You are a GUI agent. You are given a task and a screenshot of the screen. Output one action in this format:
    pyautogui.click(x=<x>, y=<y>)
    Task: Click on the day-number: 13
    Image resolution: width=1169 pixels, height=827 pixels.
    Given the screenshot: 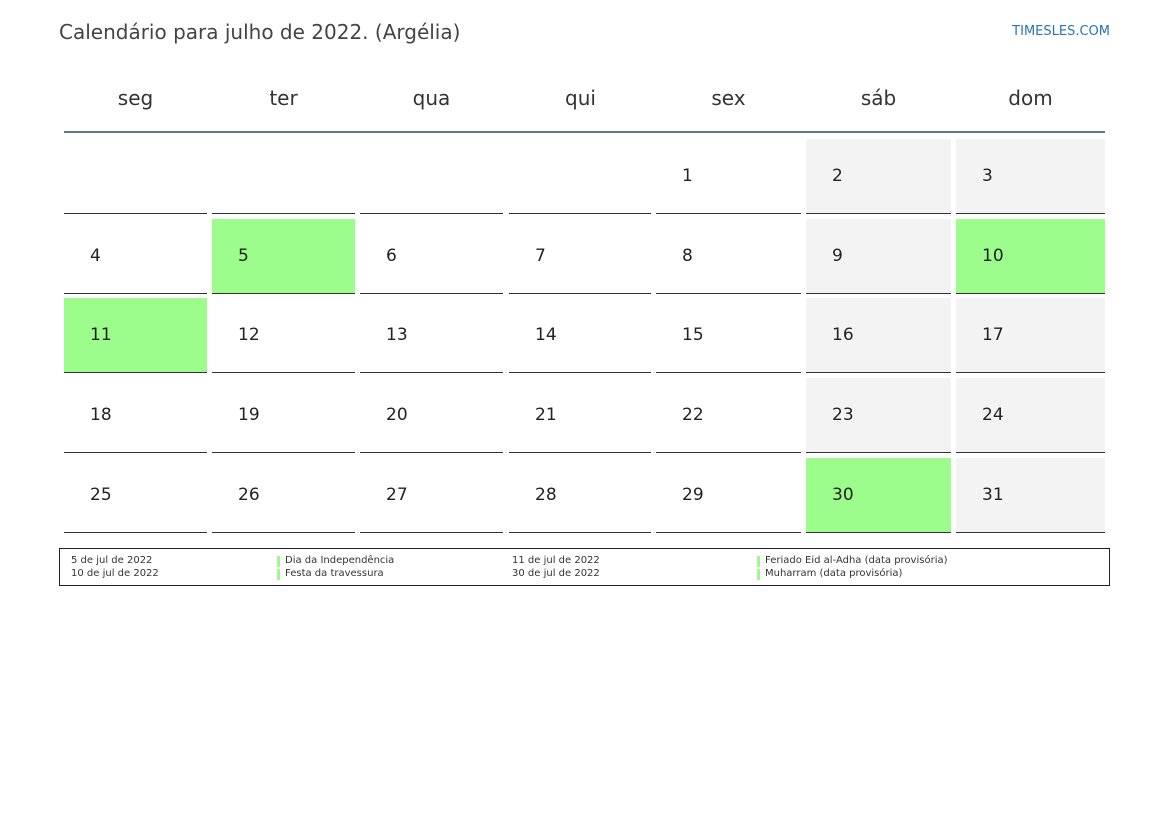 What is the action you would take?
    pyautogui.click(x=397, y=335)
    